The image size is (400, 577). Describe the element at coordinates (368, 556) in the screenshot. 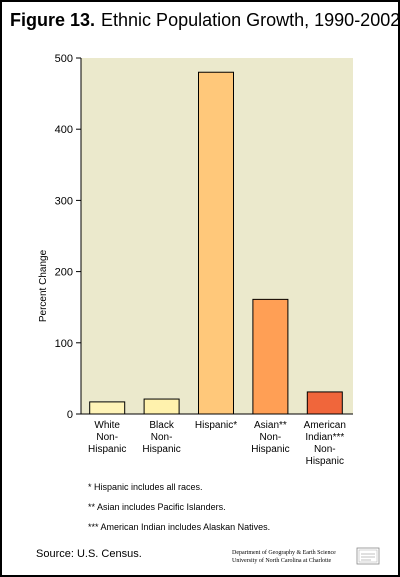

I see `university-seal-icon` at that location.